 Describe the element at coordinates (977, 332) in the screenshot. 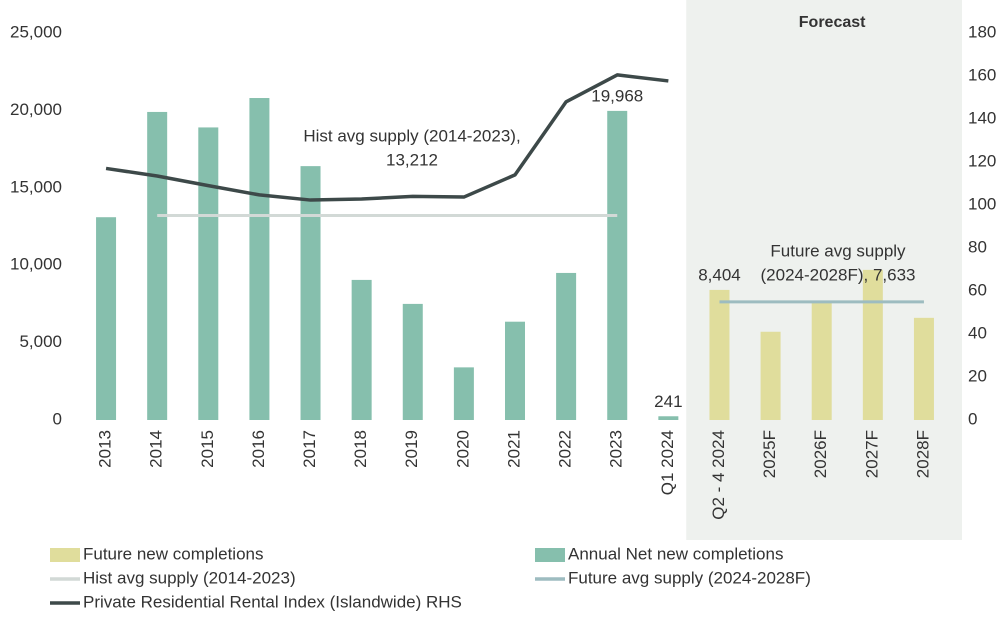

I see `y2-tick-label: 40` at that location.